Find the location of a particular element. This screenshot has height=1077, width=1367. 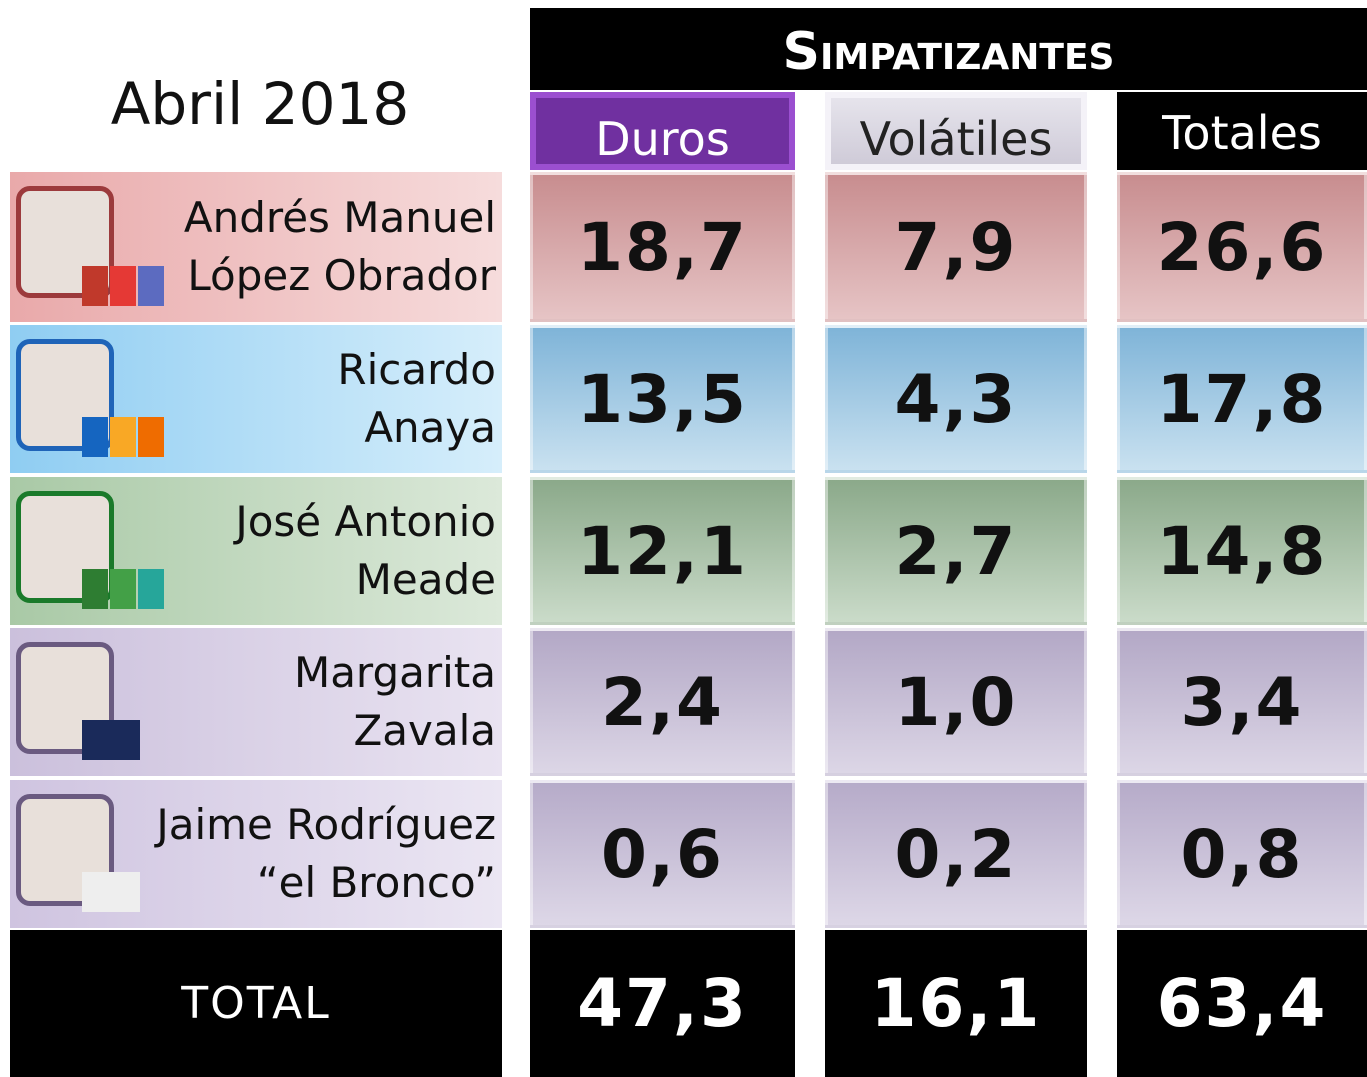

total-label: TOTAL is located at coordinates (256, 1003).